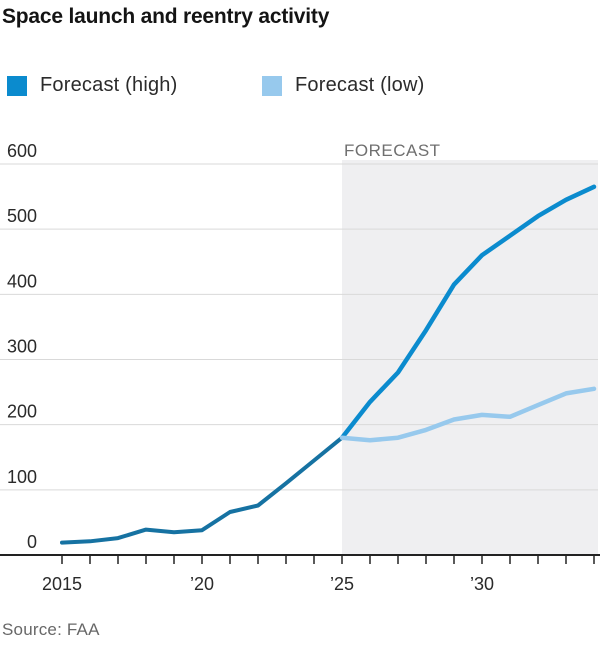 The height and width of the screenshot is (650, 600). What do you see at coordinates (202, 584) in the screenshot?
I see `x-tick-label: ’20` at bounding box center [202, 584].